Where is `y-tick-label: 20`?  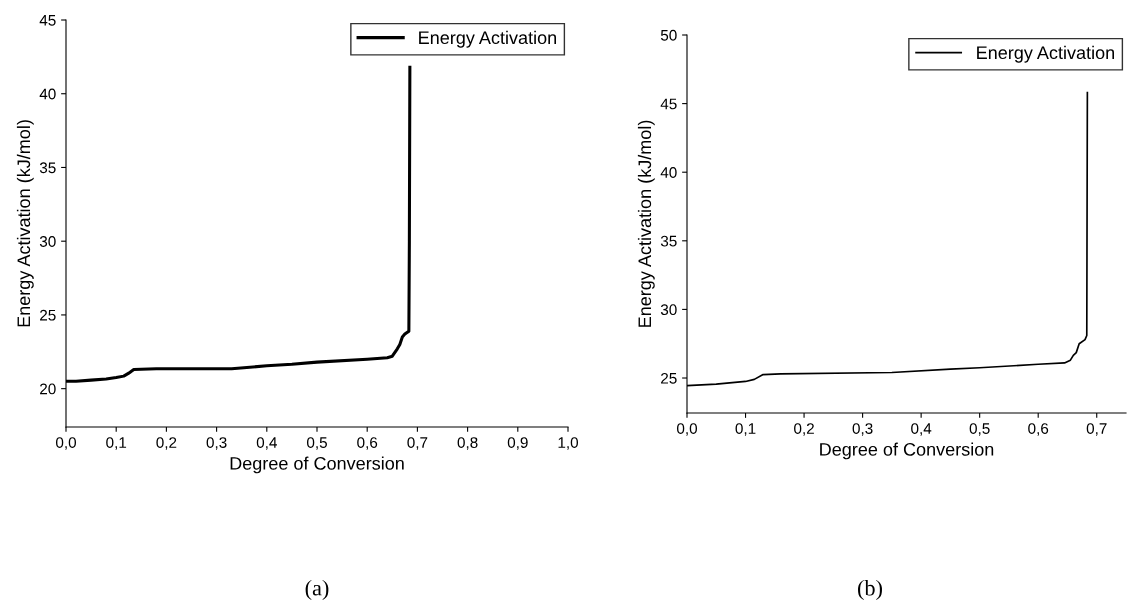
y-tick-label: 20 is located at coordinates (48, 389).